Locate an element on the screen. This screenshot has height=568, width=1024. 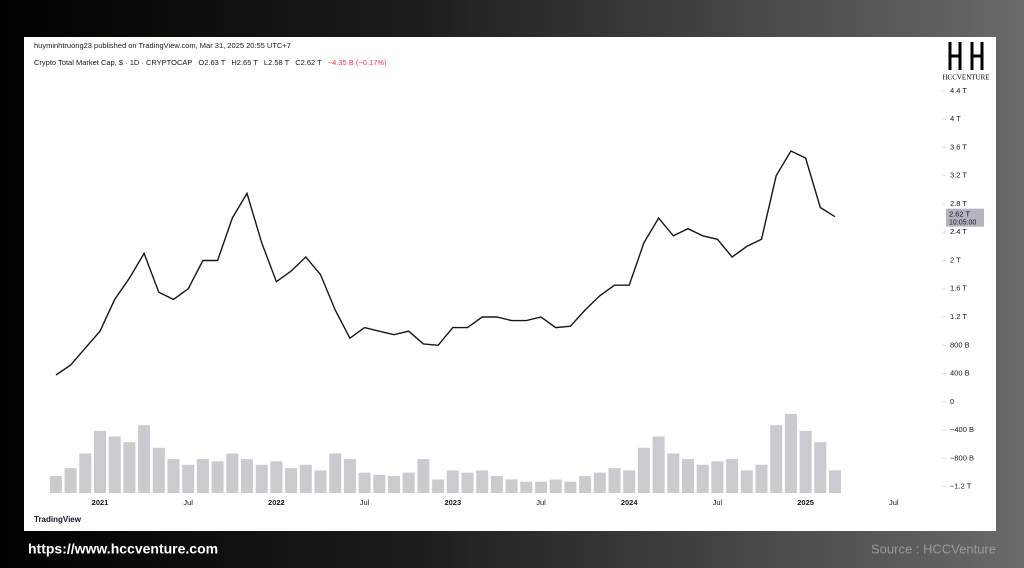
y-tick-label: 400 B is located at coordinates (960, 373).